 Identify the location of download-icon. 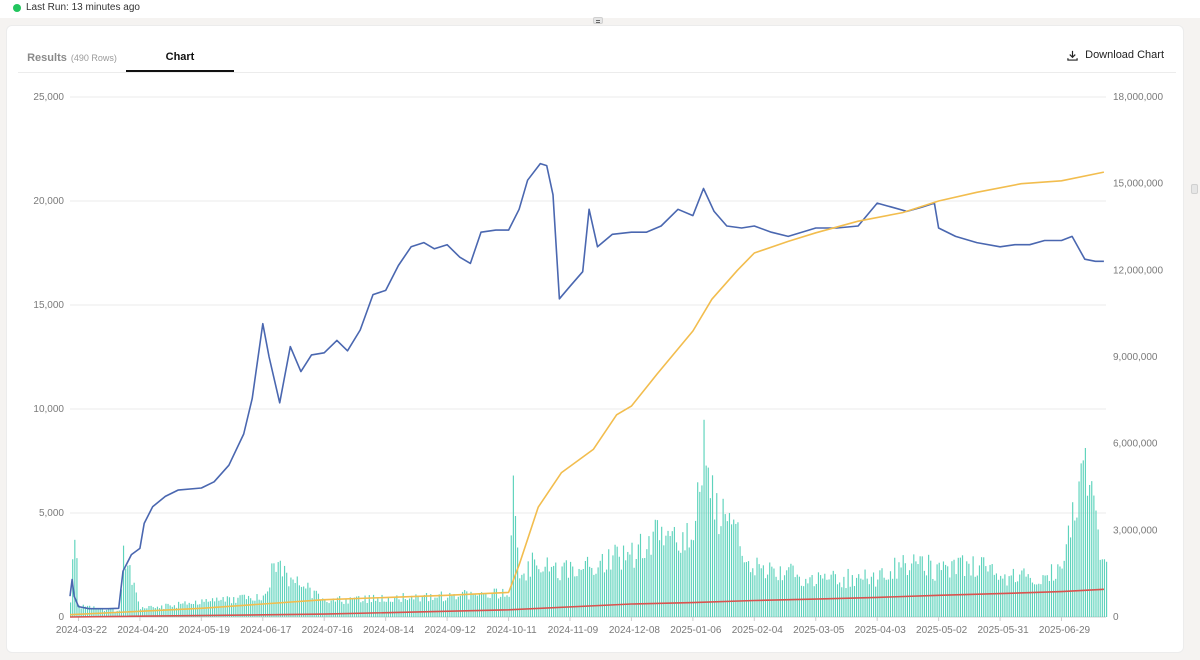
(1072, 55).